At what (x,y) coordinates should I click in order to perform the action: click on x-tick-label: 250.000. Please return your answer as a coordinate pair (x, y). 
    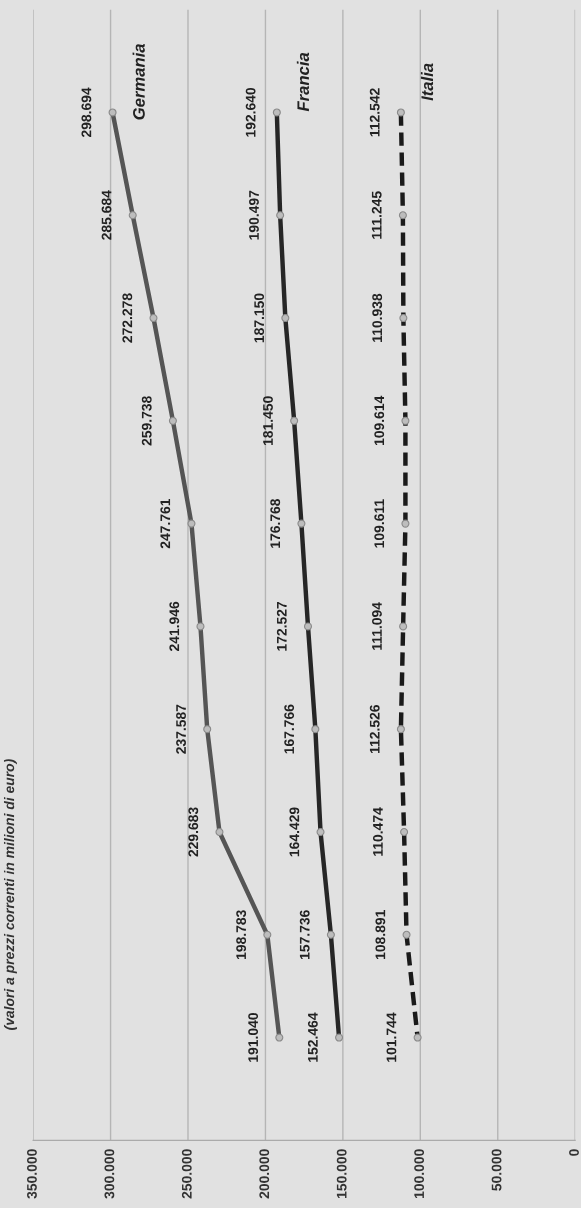
    Looking at the image, I should click on (186, 1174).